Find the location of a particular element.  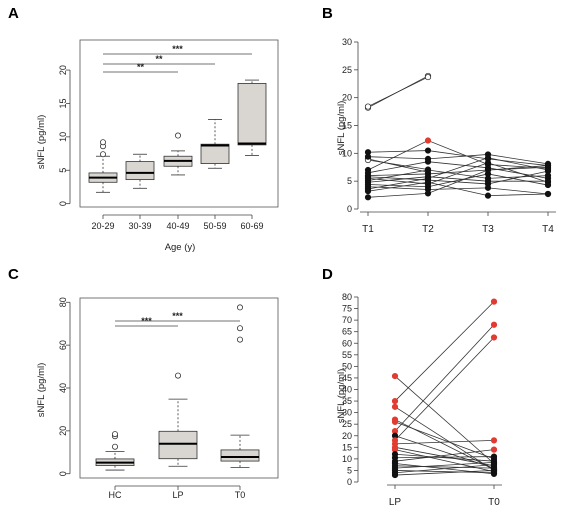

panel-d-y-axis-label: sNFL (pg/ml) is located at coordinates (341, 396).